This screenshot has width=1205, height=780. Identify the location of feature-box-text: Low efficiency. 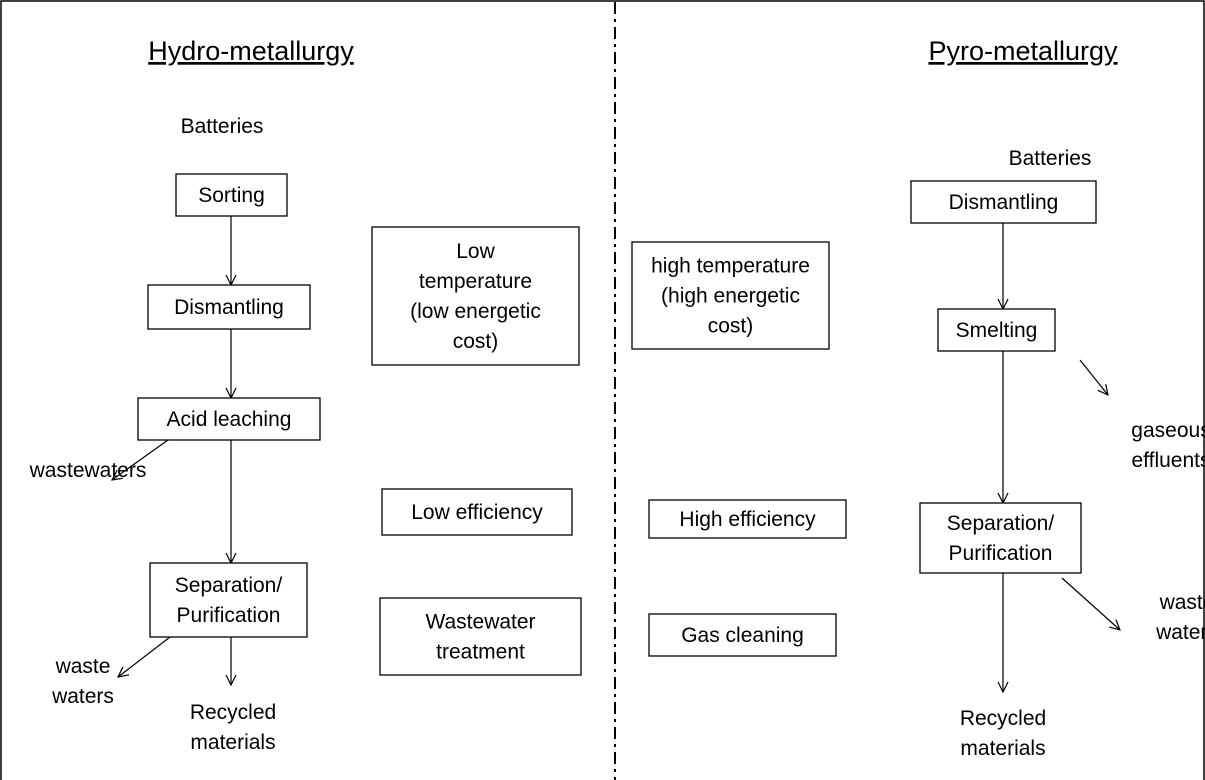
(477, 512).